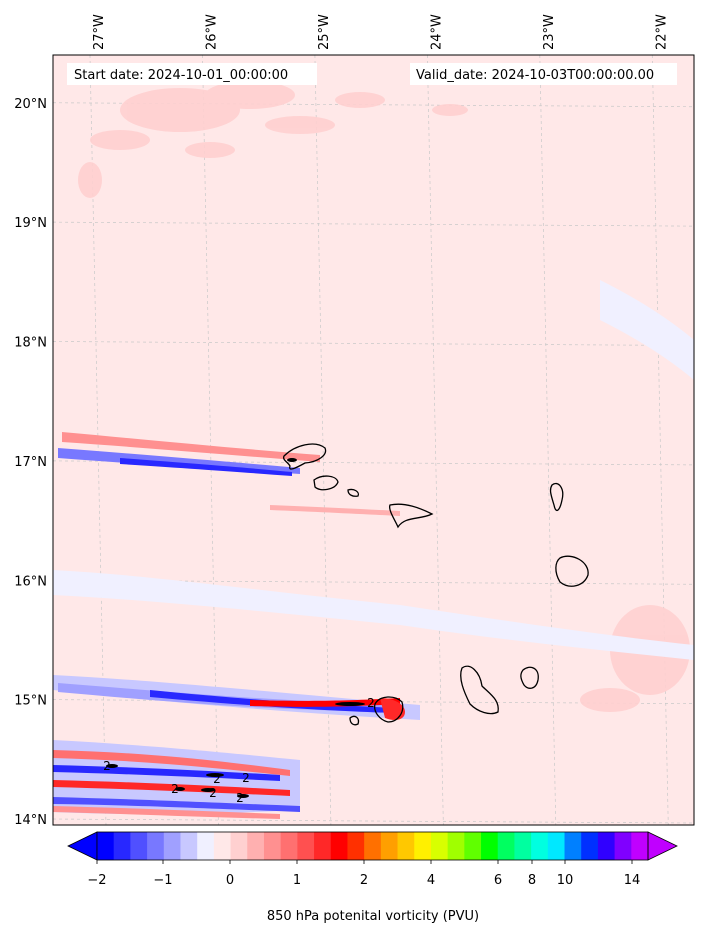 The width and height of the screenshot is (703, 935). I want to click on island-fogo, so click(389, 709).